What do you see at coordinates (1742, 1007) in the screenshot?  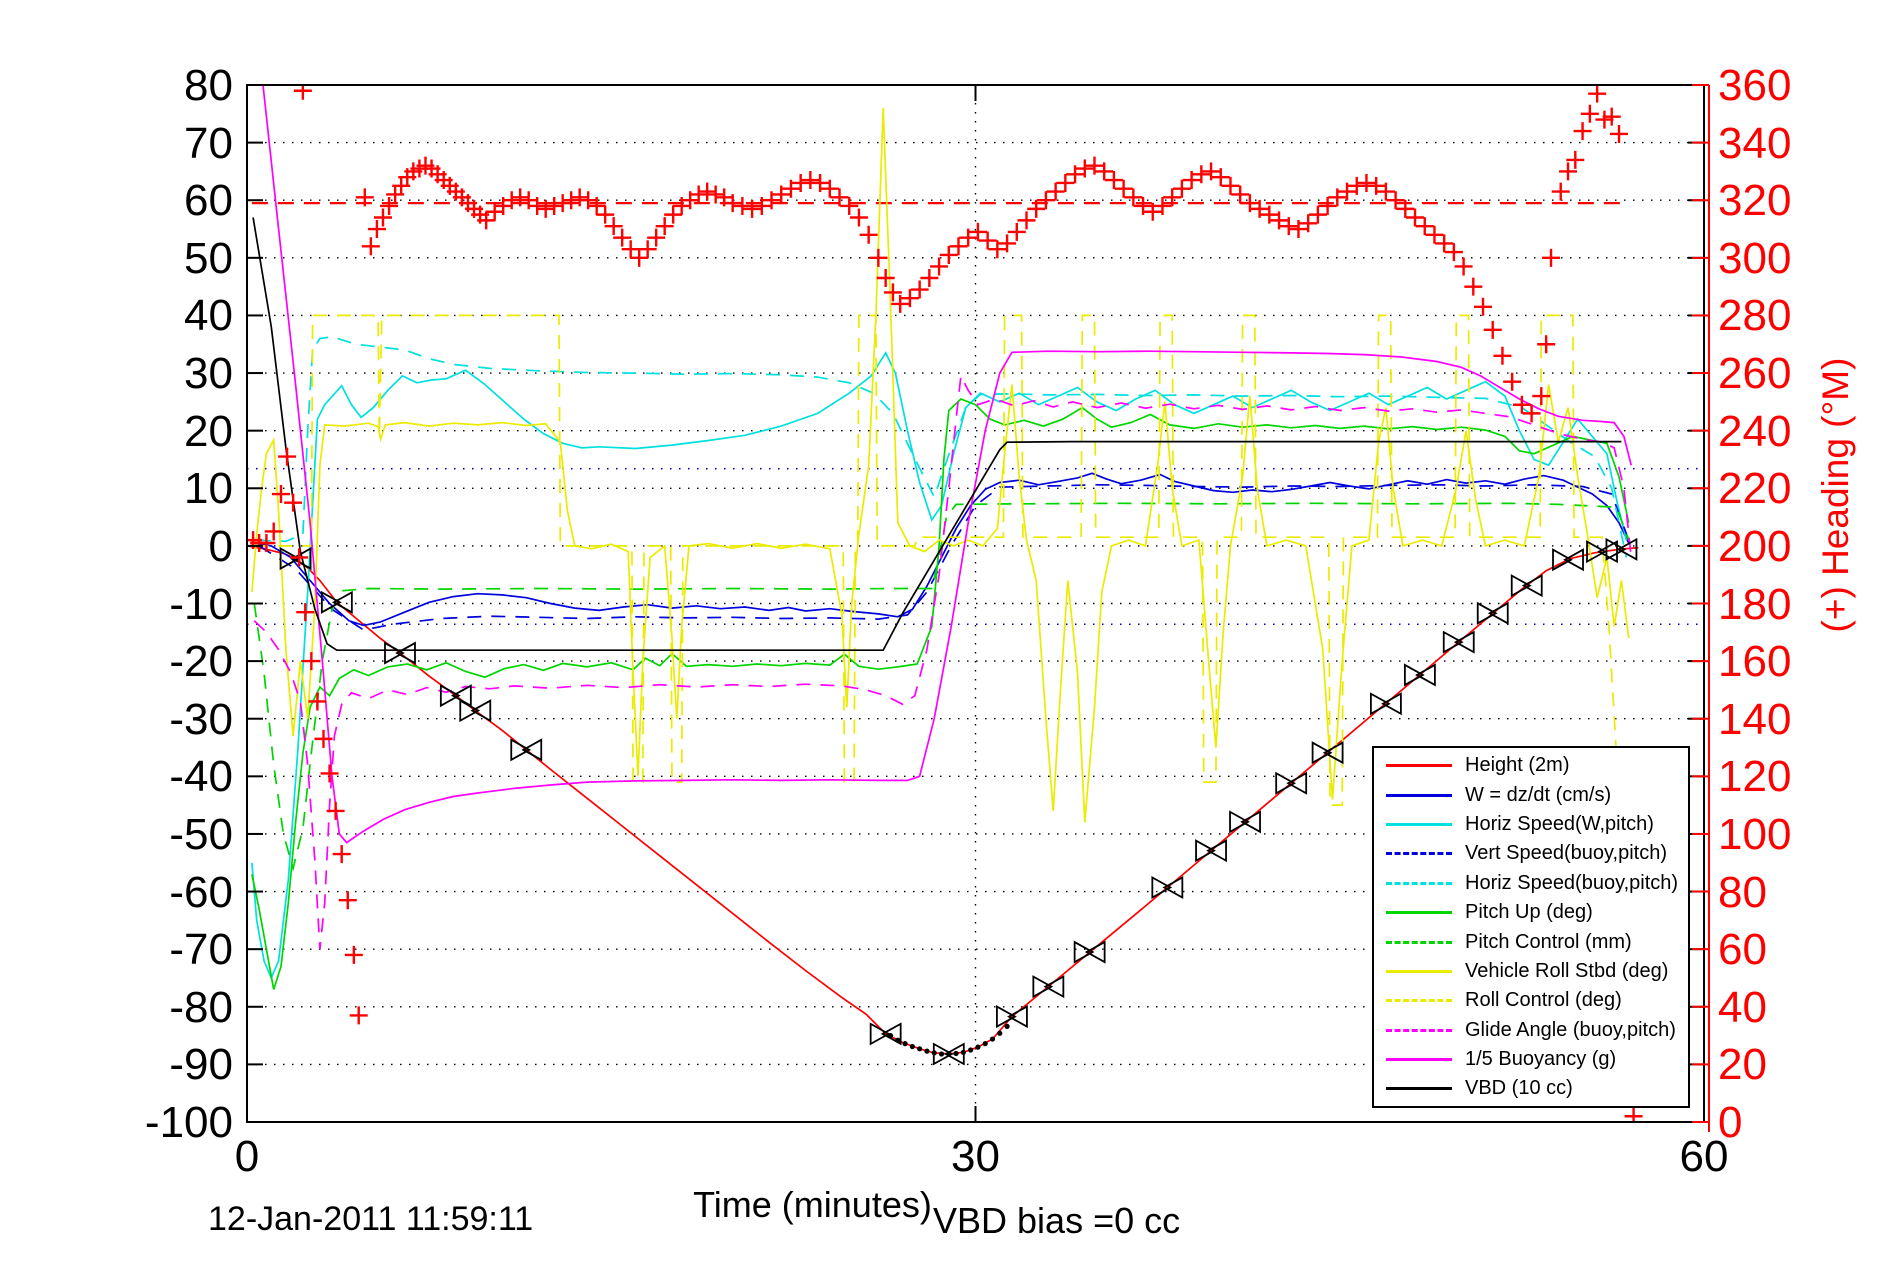 I see `y-axis-right-tick-label: 40` at bounding box center [1742, 1007].